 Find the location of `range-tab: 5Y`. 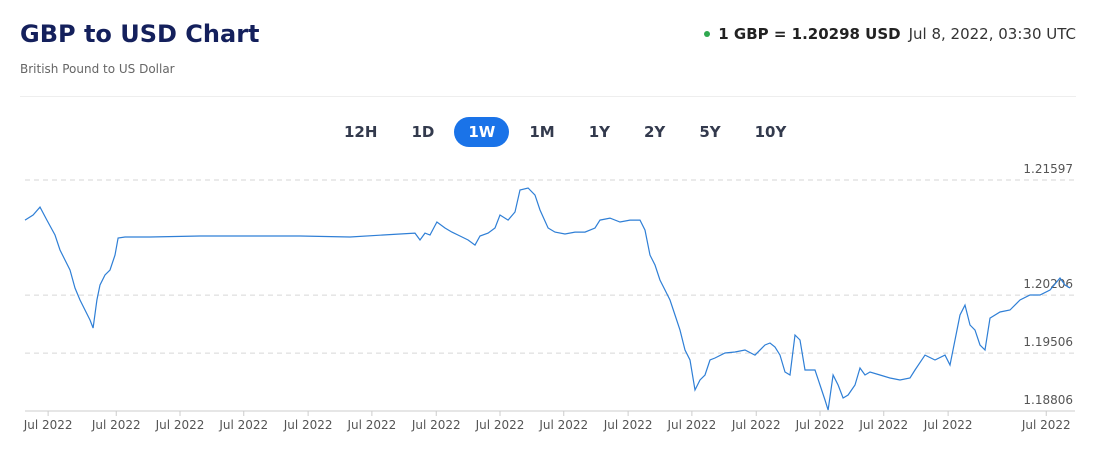

range-tab: 5Y is located at coordinates (710, 132).